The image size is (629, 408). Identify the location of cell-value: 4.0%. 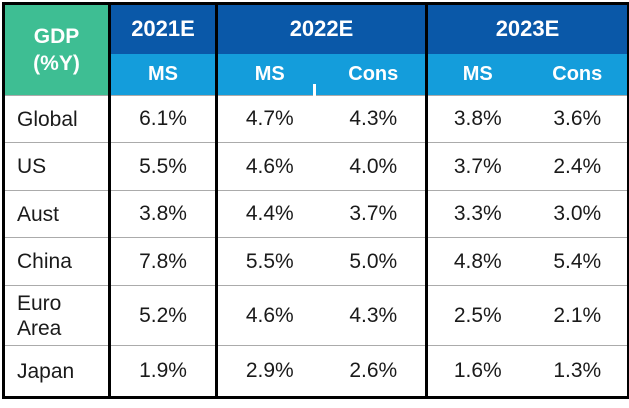
(374, 166).